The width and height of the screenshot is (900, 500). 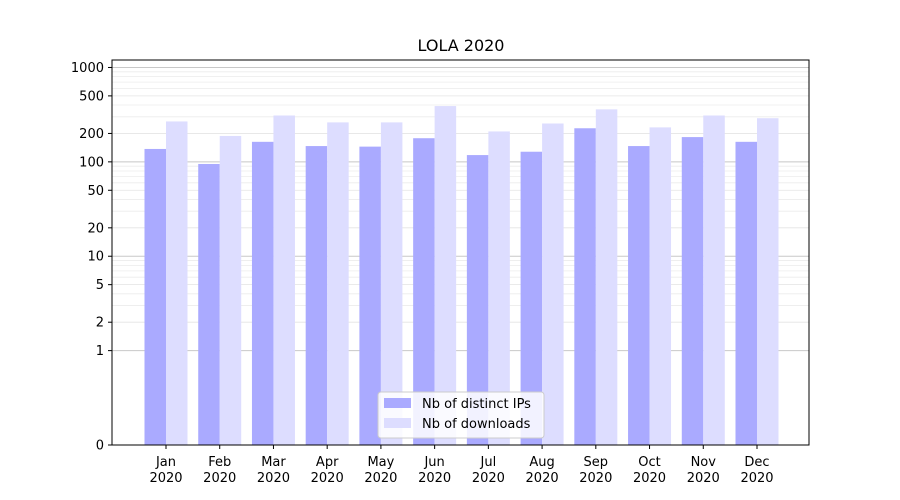 I want to click on x-tick-label-month: Aug, so click(x=541, y=462).